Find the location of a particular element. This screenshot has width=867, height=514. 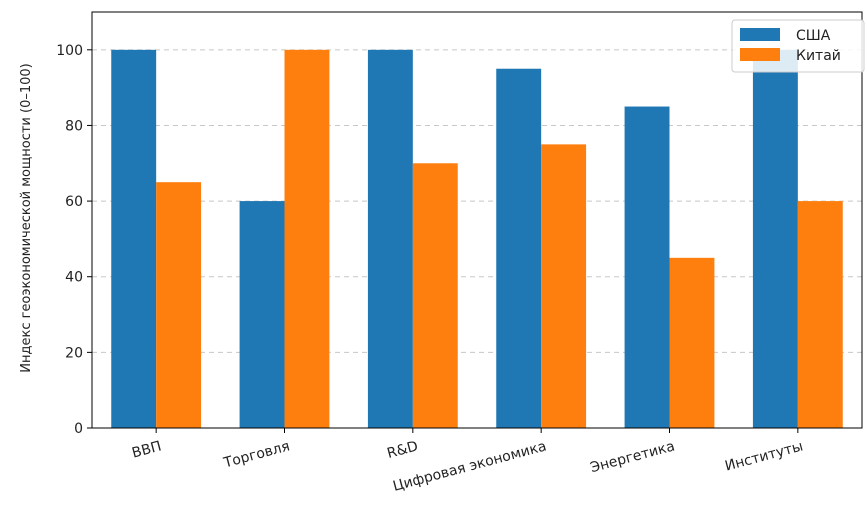

legend-swatch-usa is located at coordinates (760, 34).